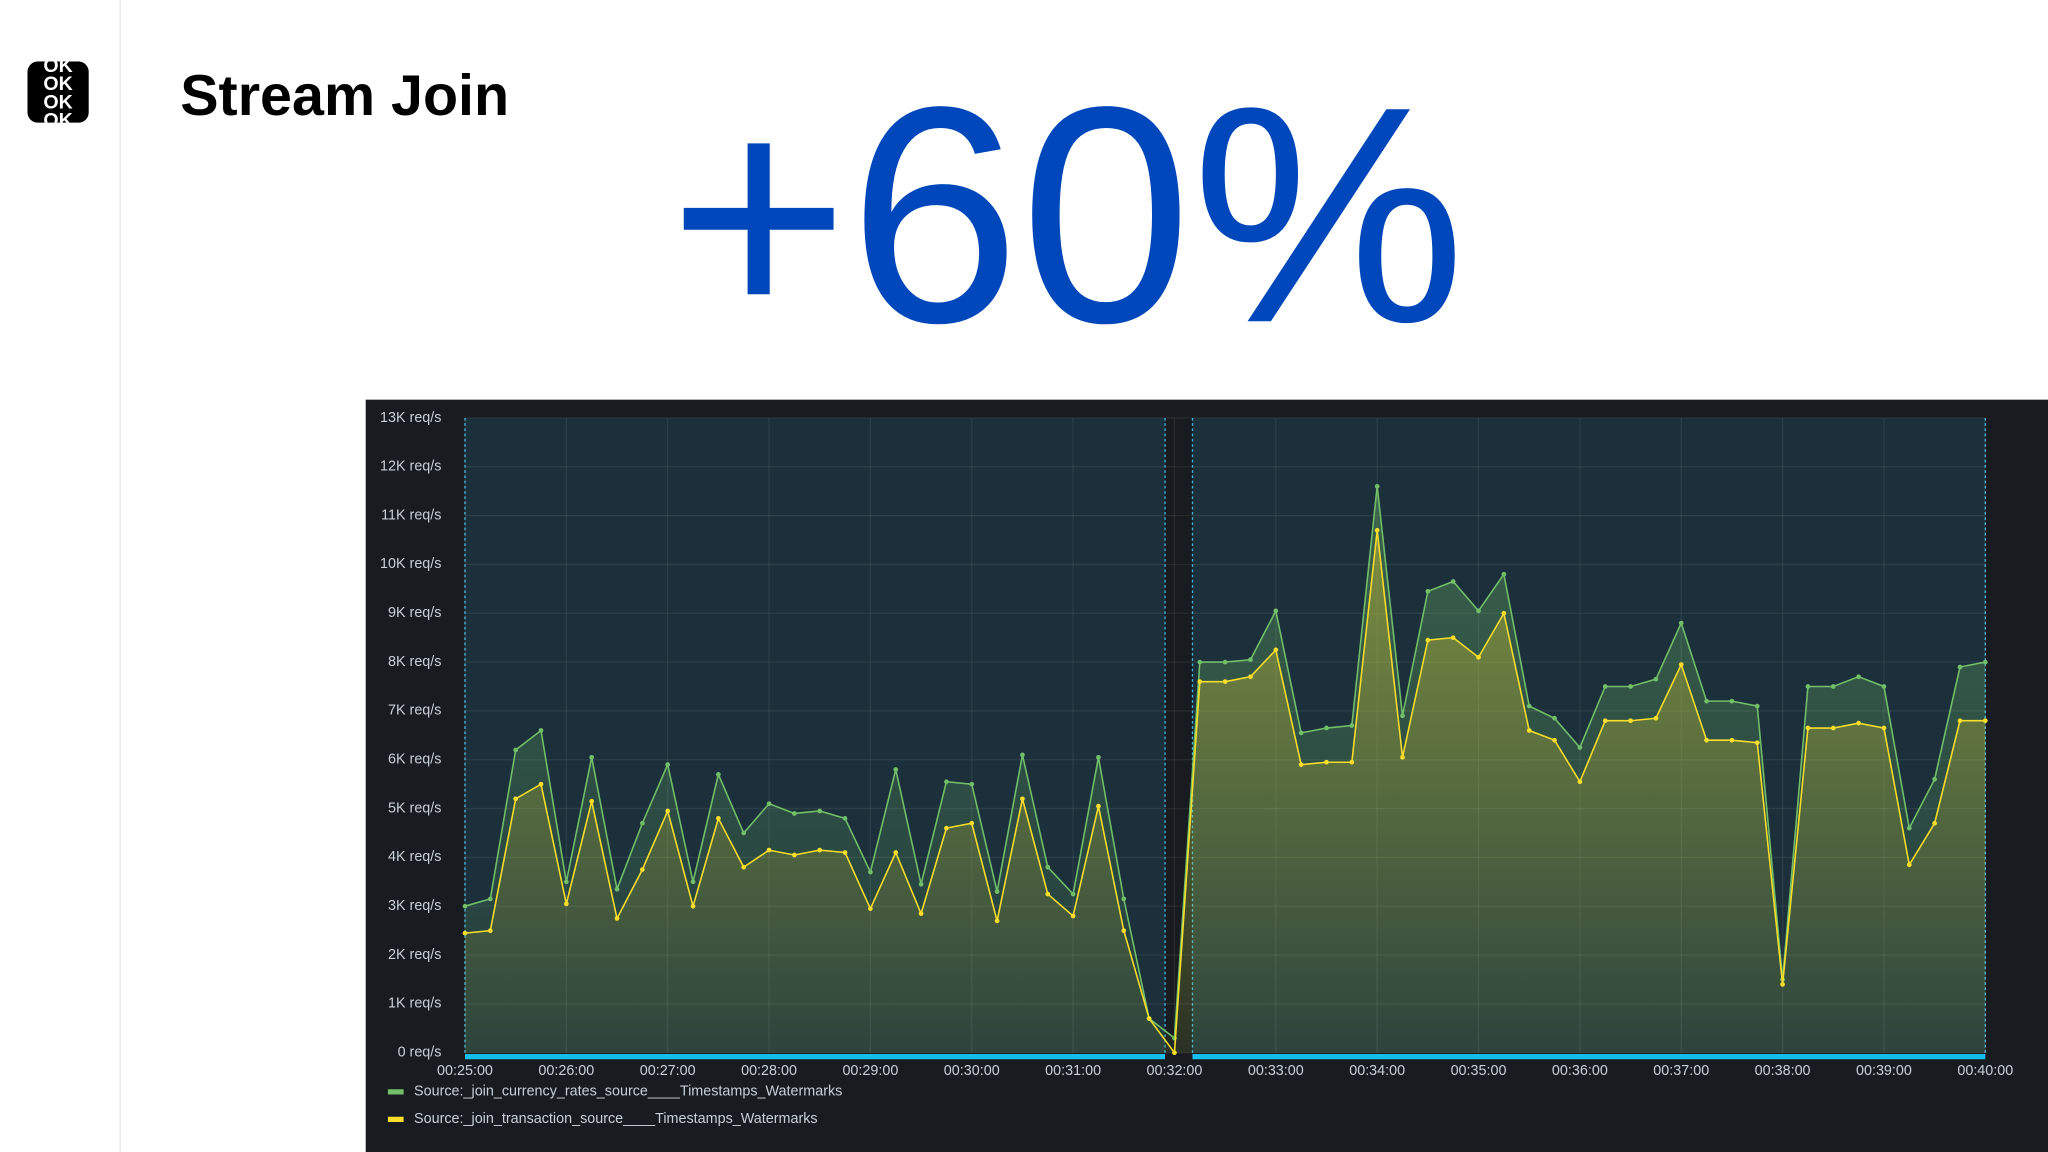  Describe the element at coordinates (1276, 1071) in the screenshot. I see `x-tick-label: 00:33:00` at that location.